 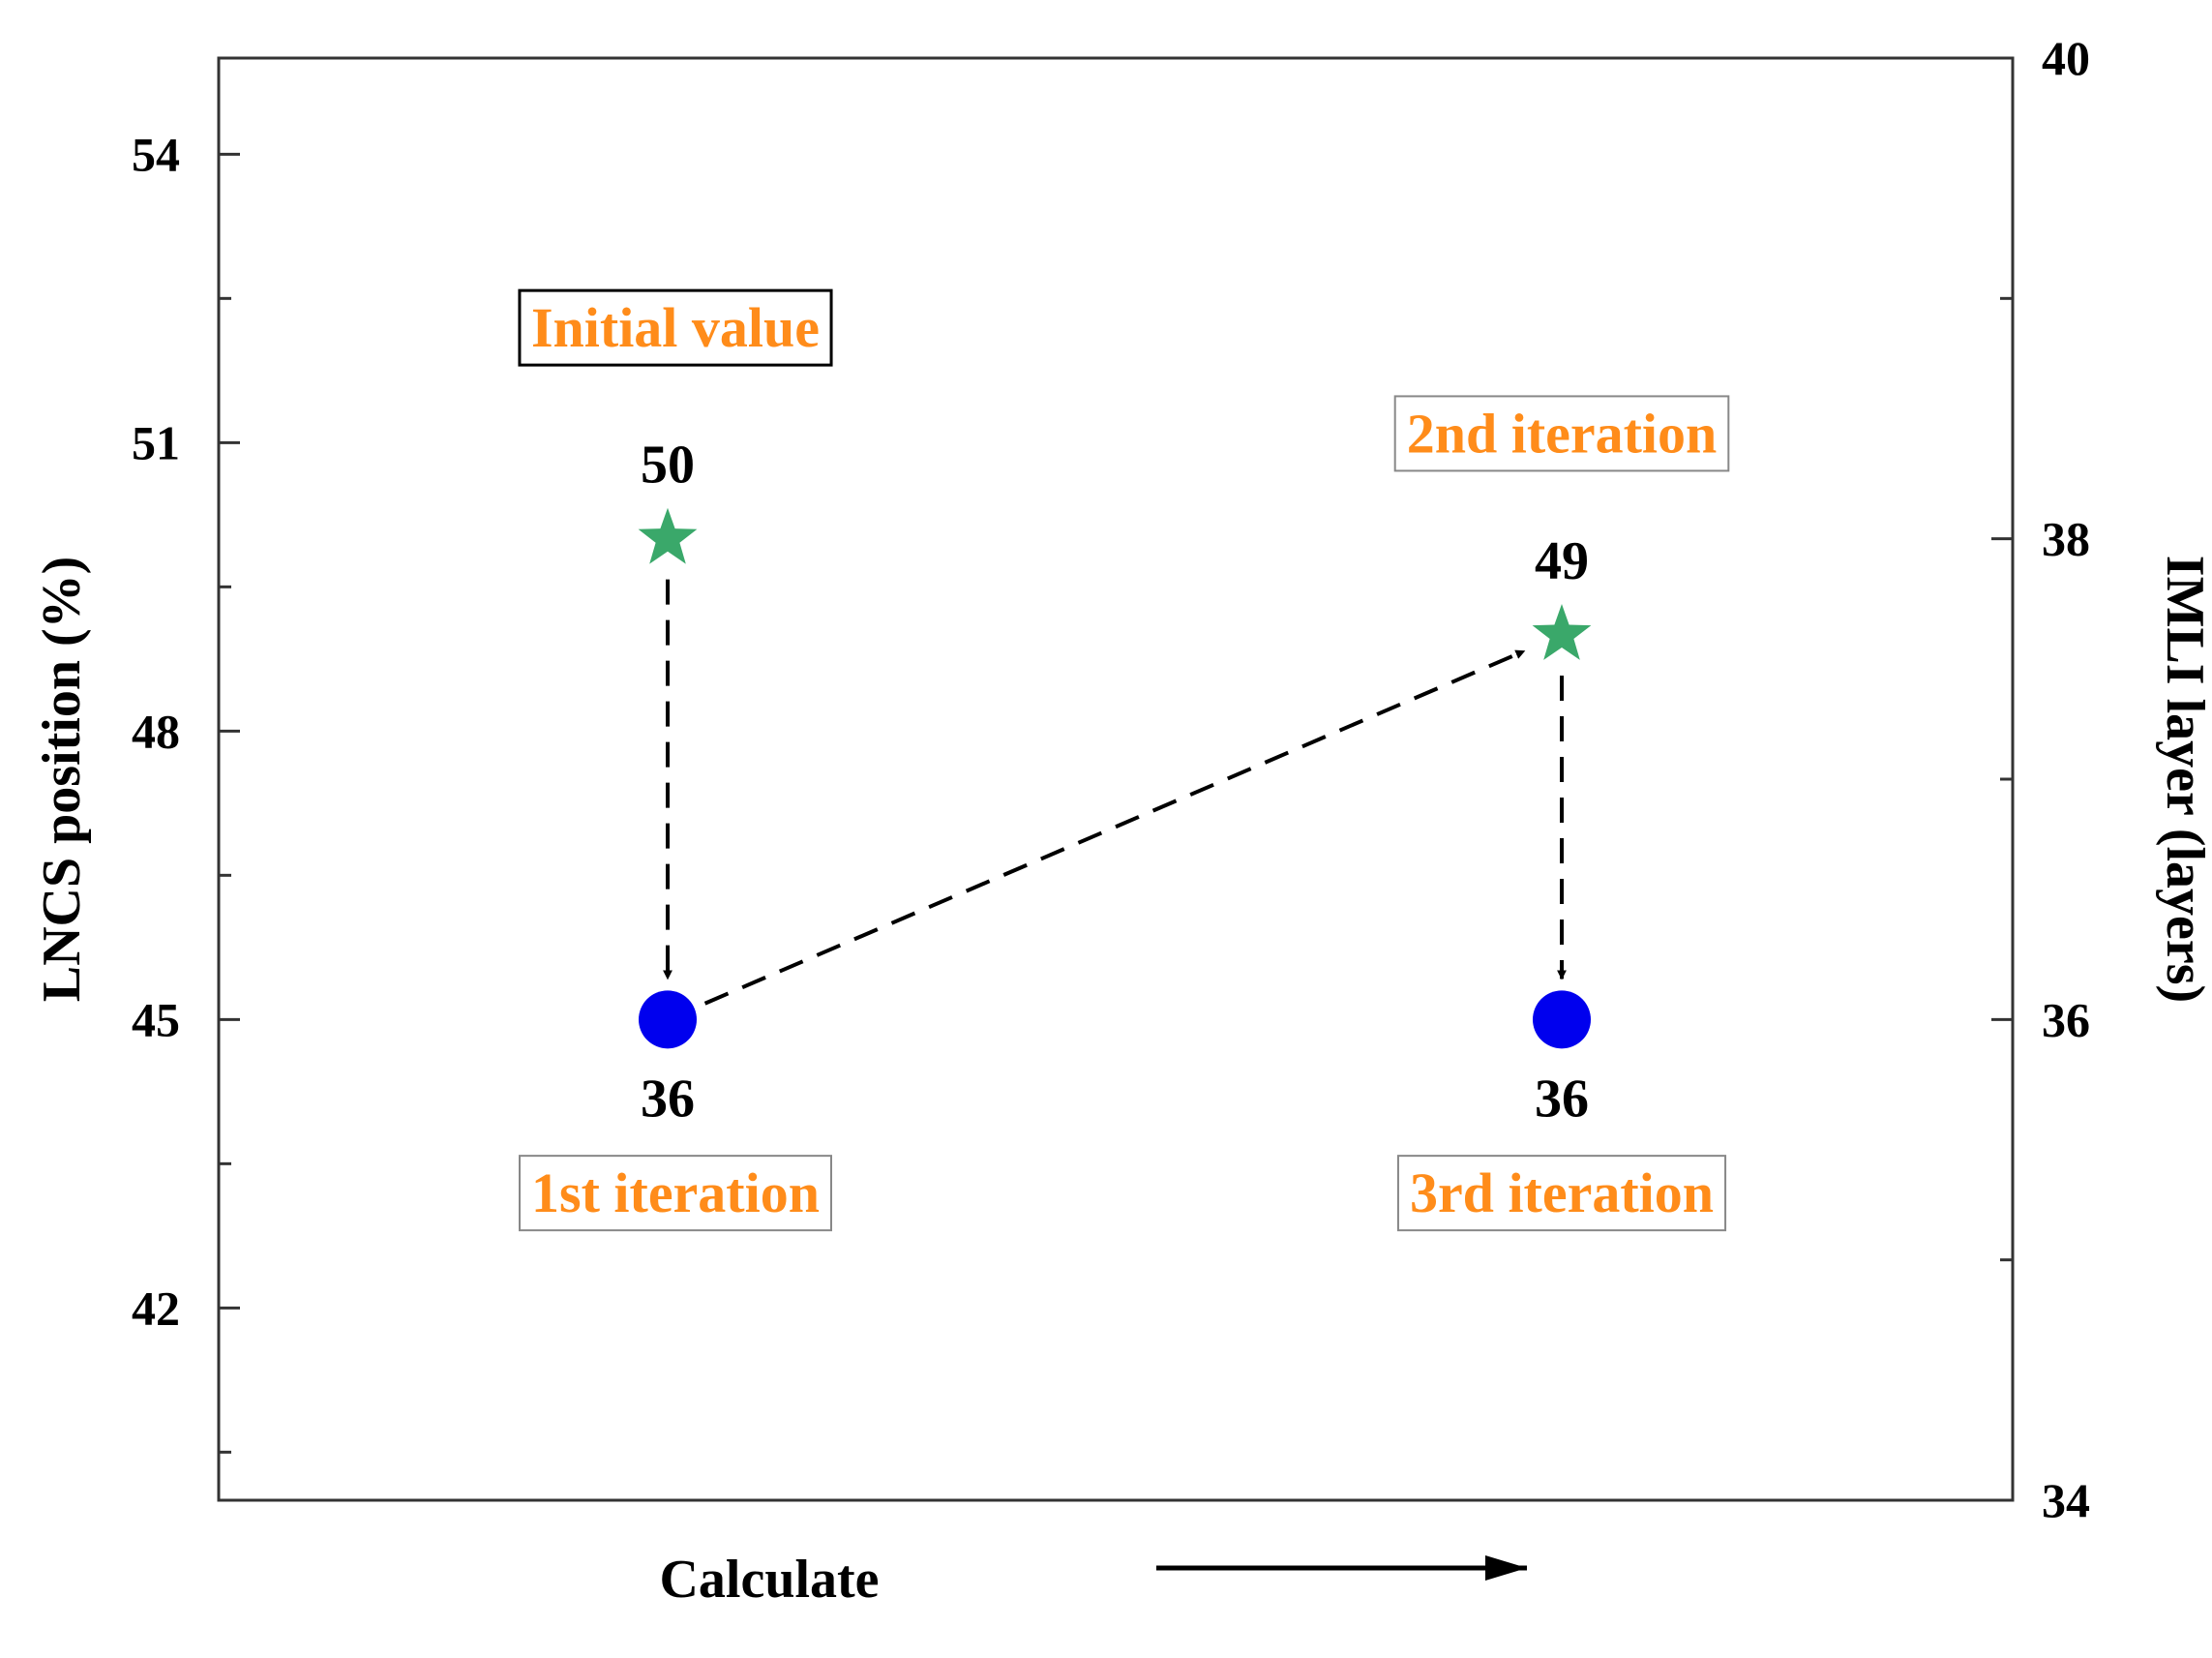 I want to click on y2-tick-label: 34, so click(x=2066, y=1500).